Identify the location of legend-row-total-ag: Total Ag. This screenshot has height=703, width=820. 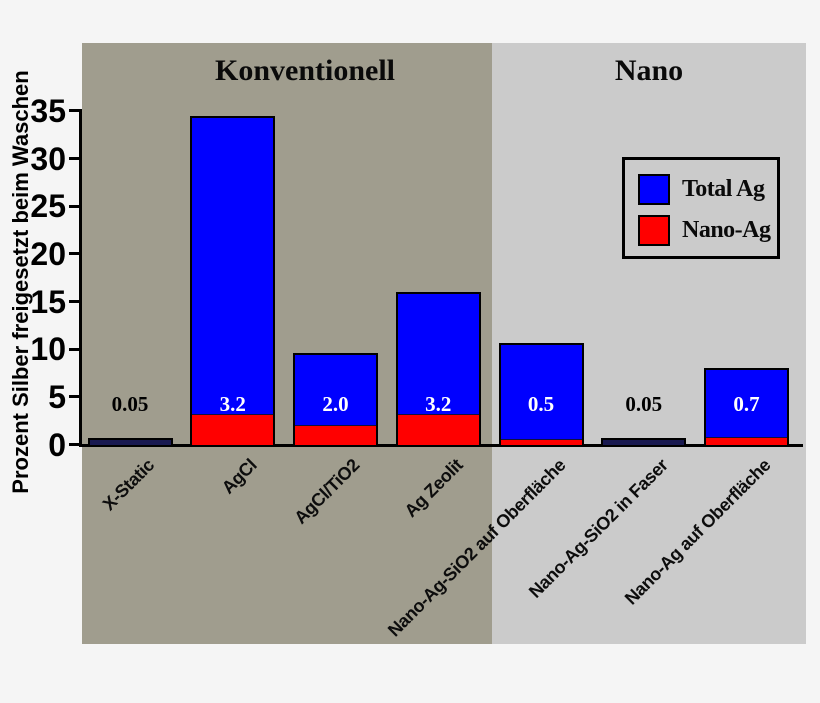
(707, 189).